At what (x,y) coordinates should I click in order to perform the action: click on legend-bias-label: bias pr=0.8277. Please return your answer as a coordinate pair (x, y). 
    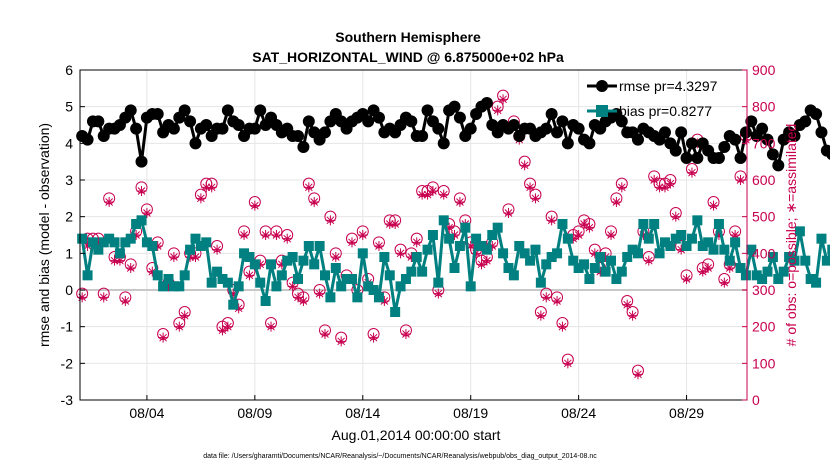
    Looking at the image, I should click on (665, 111).